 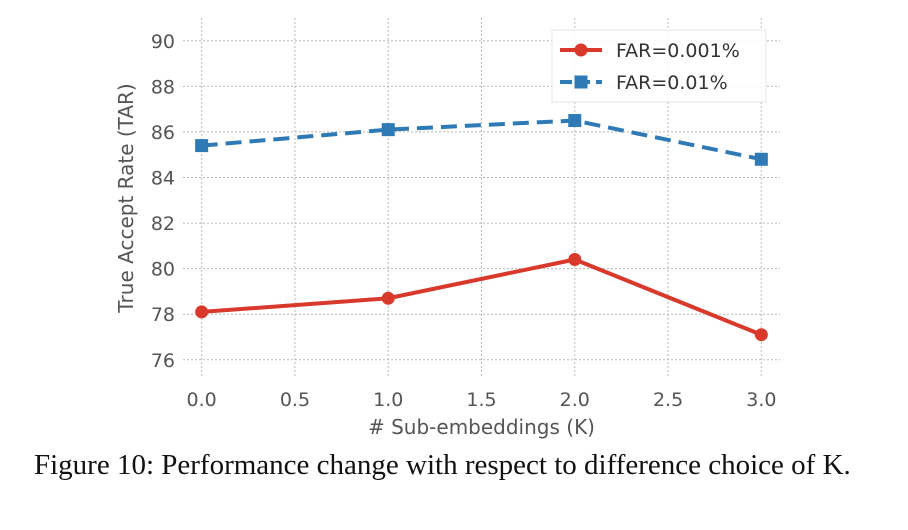 What do you see at coordinates (481, 427) in the screenshot?
I see `x-axis-title: # Sub-embeddings (K)` at bounding box center [481, 427].